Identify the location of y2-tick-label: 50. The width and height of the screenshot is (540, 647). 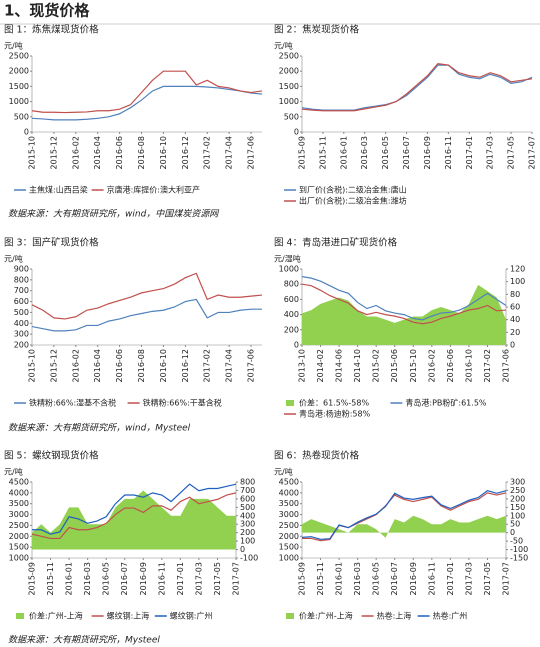
(515, 524).